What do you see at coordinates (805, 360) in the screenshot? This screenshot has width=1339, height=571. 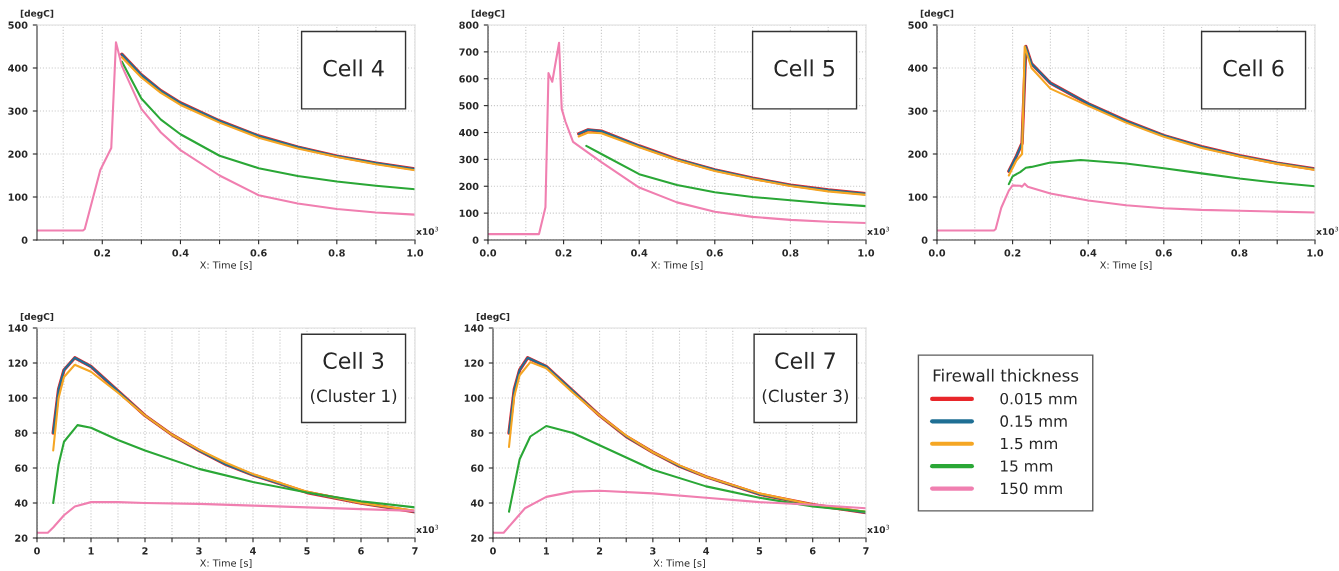 I see `text: Cell 7` at bounding box center [805, 360].